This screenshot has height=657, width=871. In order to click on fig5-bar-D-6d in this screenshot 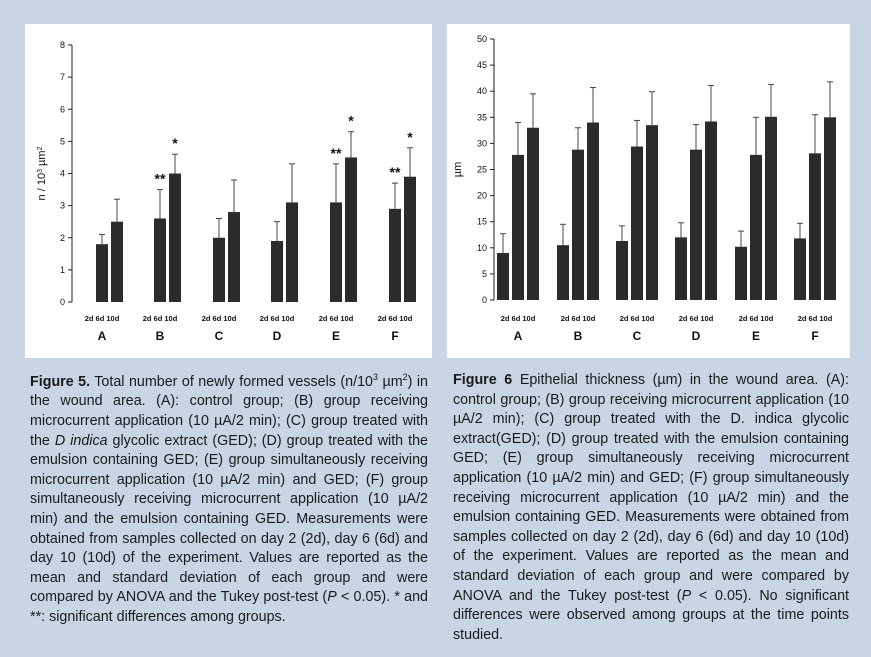, I will do `click(277, 271)`.